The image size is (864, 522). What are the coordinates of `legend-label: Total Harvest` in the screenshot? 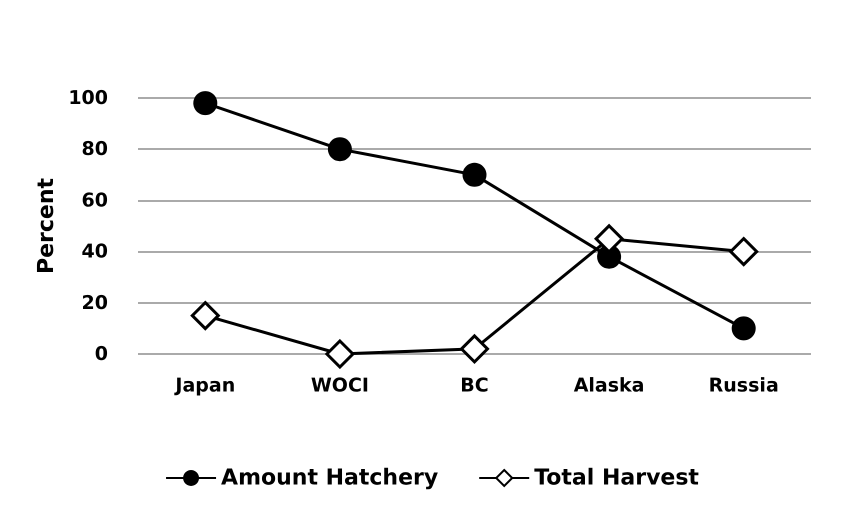 It's located at (617, 478).